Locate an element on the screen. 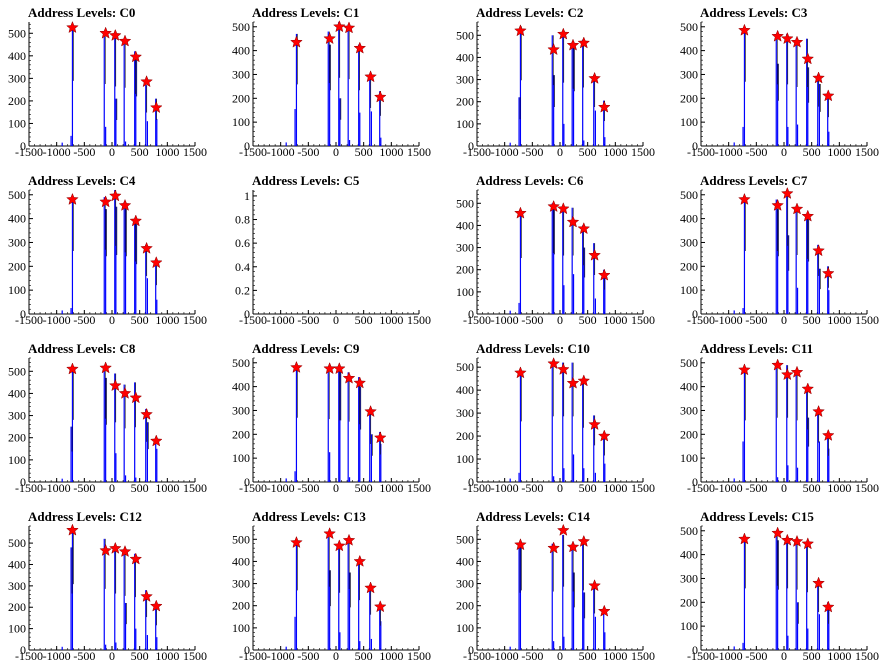  y-tick-label: 0.4 is located at coordinates (242, 267).